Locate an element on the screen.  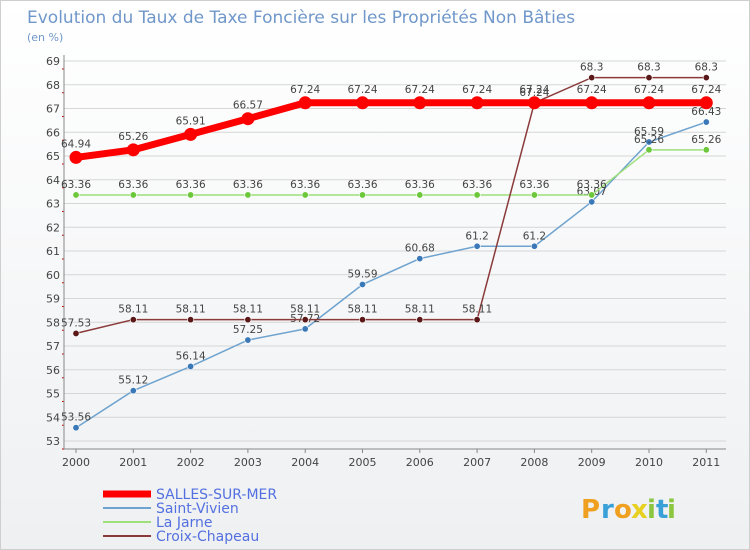
y-tick-label: 53 is located at coordinates (53, 441).